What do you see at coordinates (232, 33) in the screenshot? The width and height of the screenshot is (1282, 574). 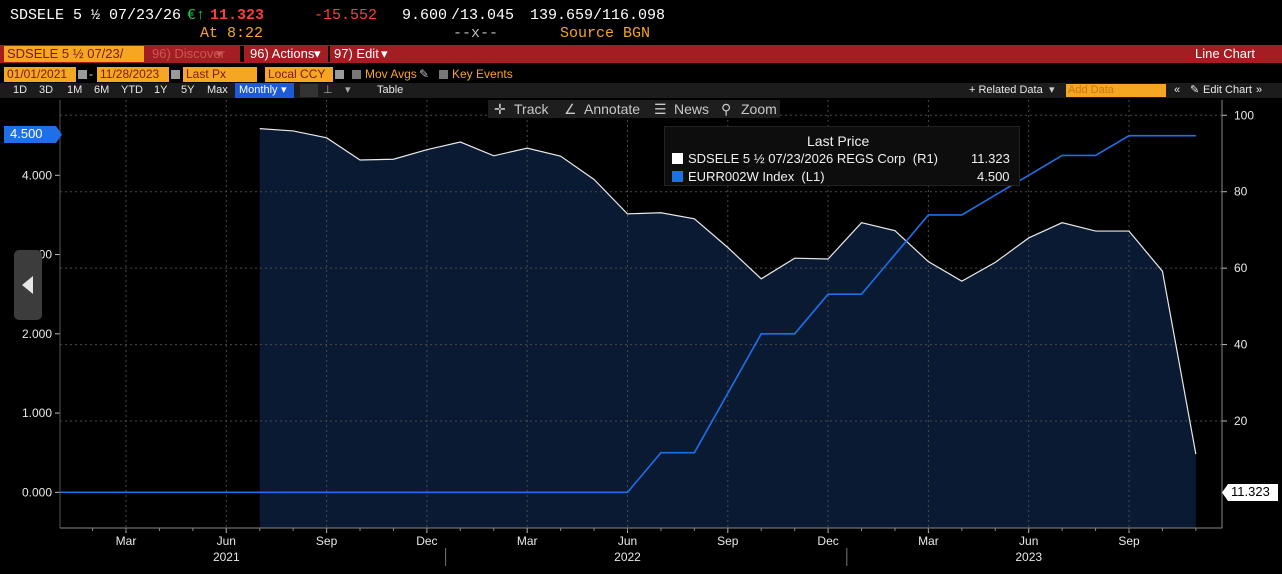 I see `last-time: At 8:22` at bounding box center [232, 33].